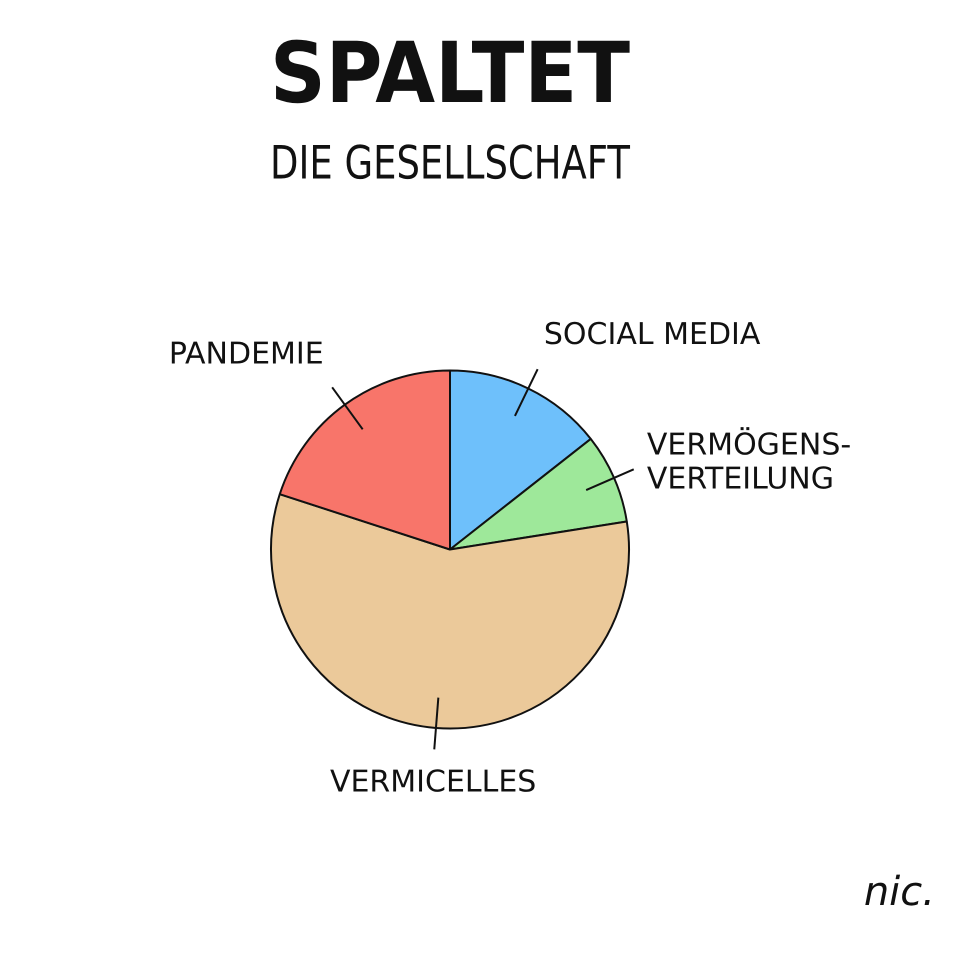 Image resolution: width=960 pixels, height=960 pixels. What do you see at coordinates (450, 162) in the screenshot?
I see `chart-subtitle: DIE GESELLSCHAFT` at bounding box center [450, 162].